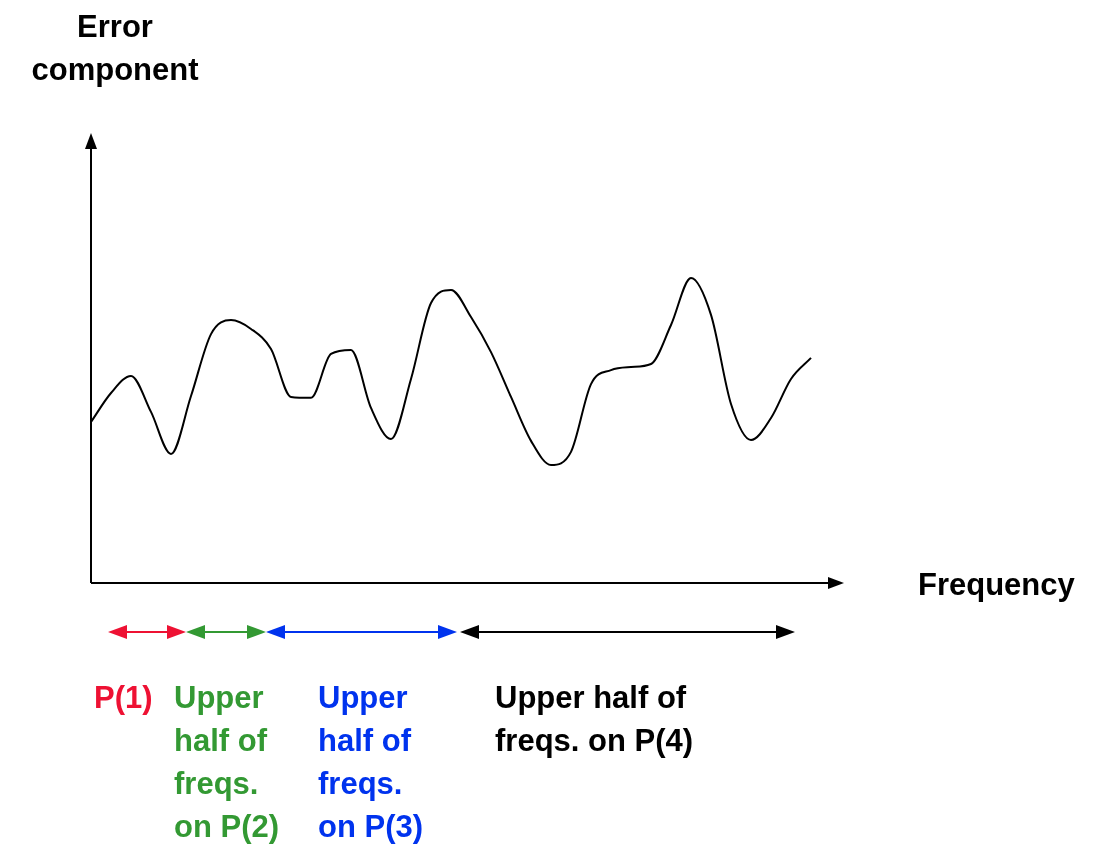 The height and width of the screenshot is (851, 1110). I want to click on text: P(1), so click(123, 697).